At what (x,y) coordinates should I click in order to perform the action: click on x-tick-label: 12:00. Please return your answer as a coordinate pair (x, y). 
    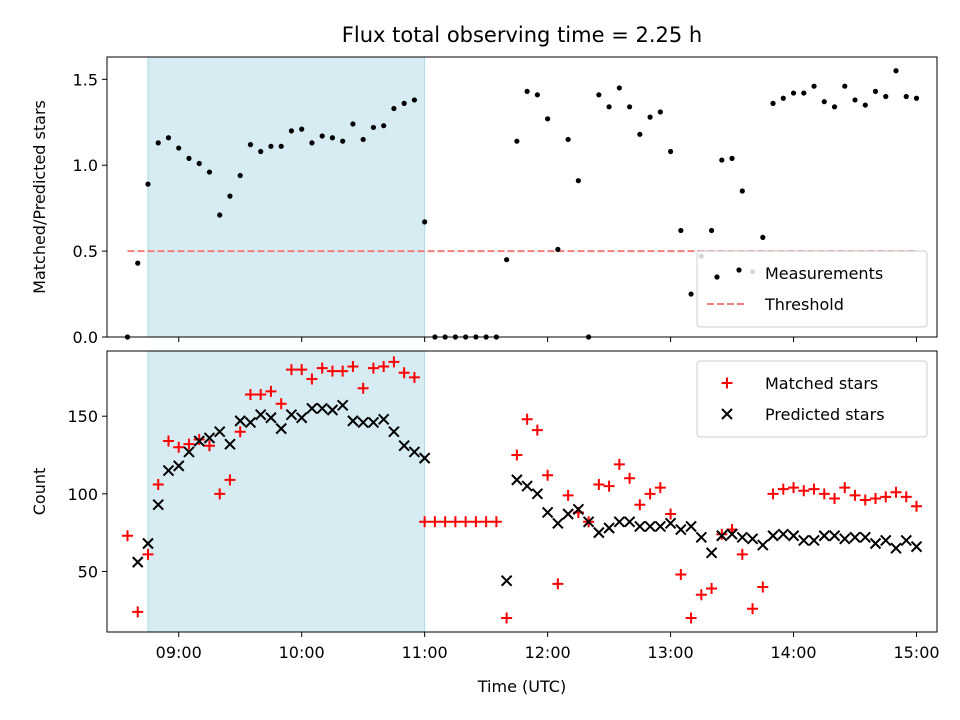
    Looking at the image, I should click on (548, 652).